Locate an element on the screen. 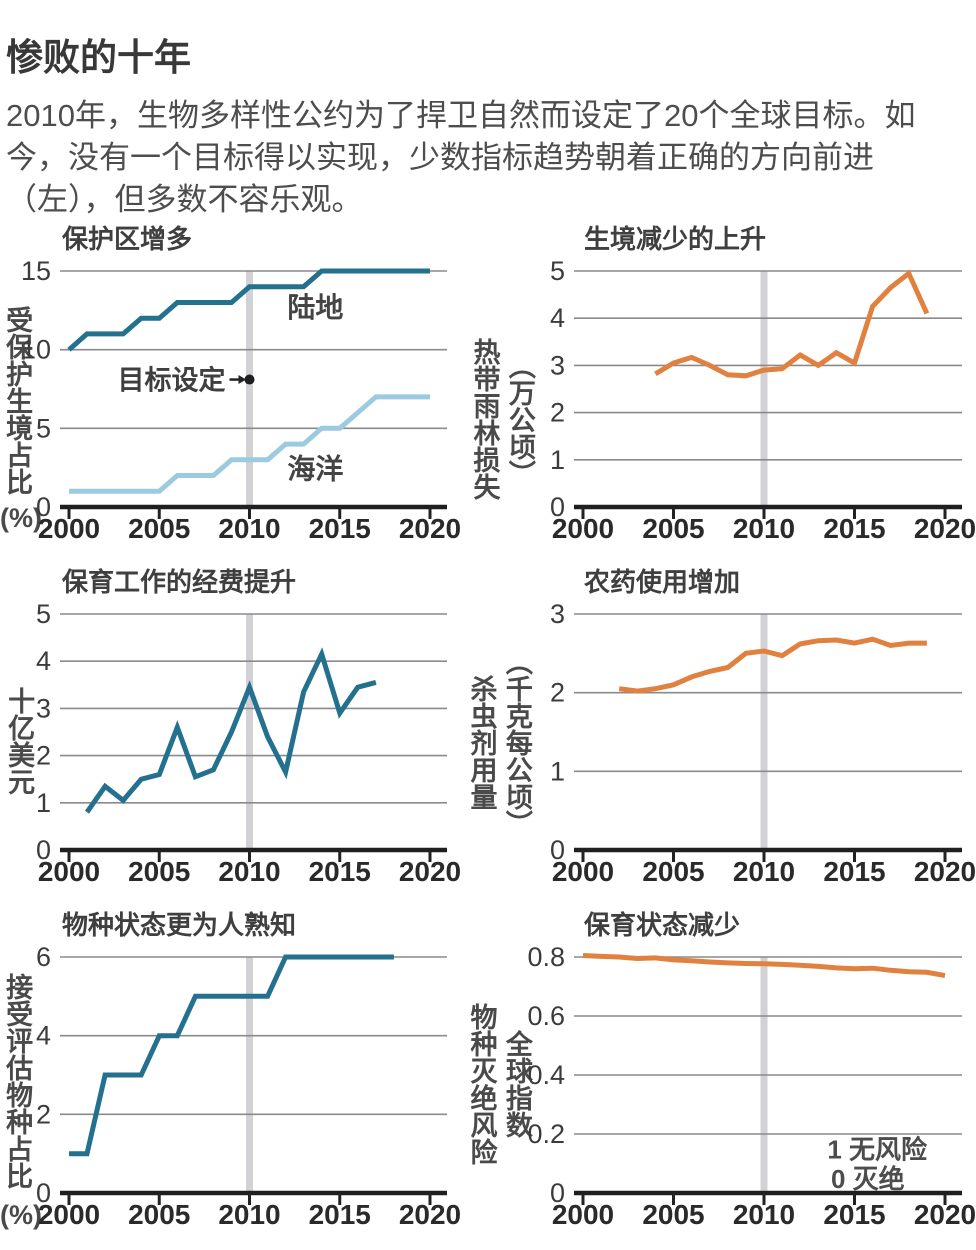 The image size is (976, 1250). chart-title: 生境减少的上升 is located at coordinates (675, 239).